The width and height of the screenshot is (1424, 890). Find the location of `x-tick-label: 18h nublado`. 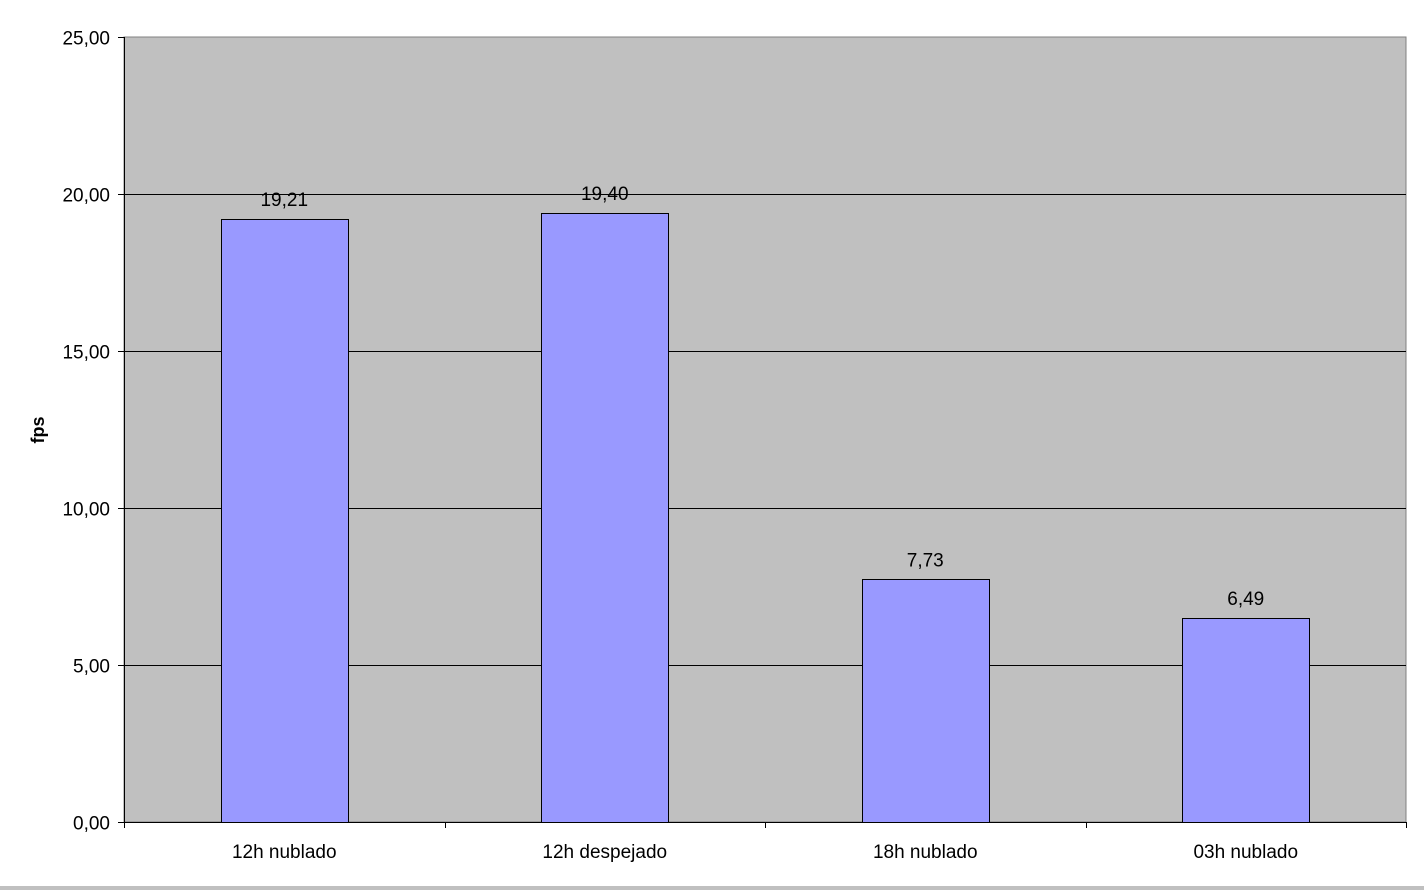

x-tick-label: 18h nublado is located at coordinates (925, 852).